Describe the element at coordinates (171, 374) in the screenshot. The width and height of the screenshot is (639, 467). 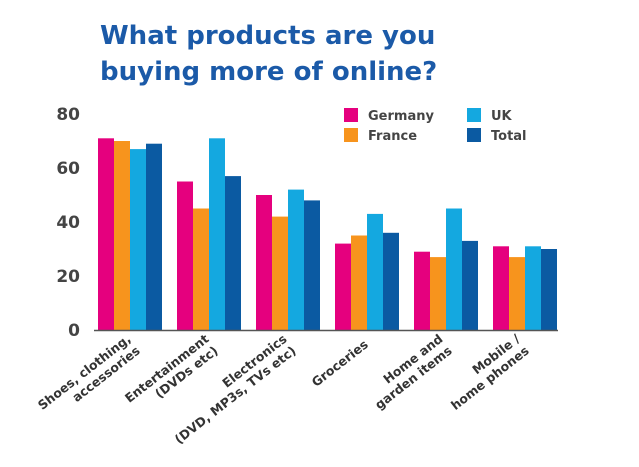
I see `category-label: Entertainment(DVDs etc)` at that location.